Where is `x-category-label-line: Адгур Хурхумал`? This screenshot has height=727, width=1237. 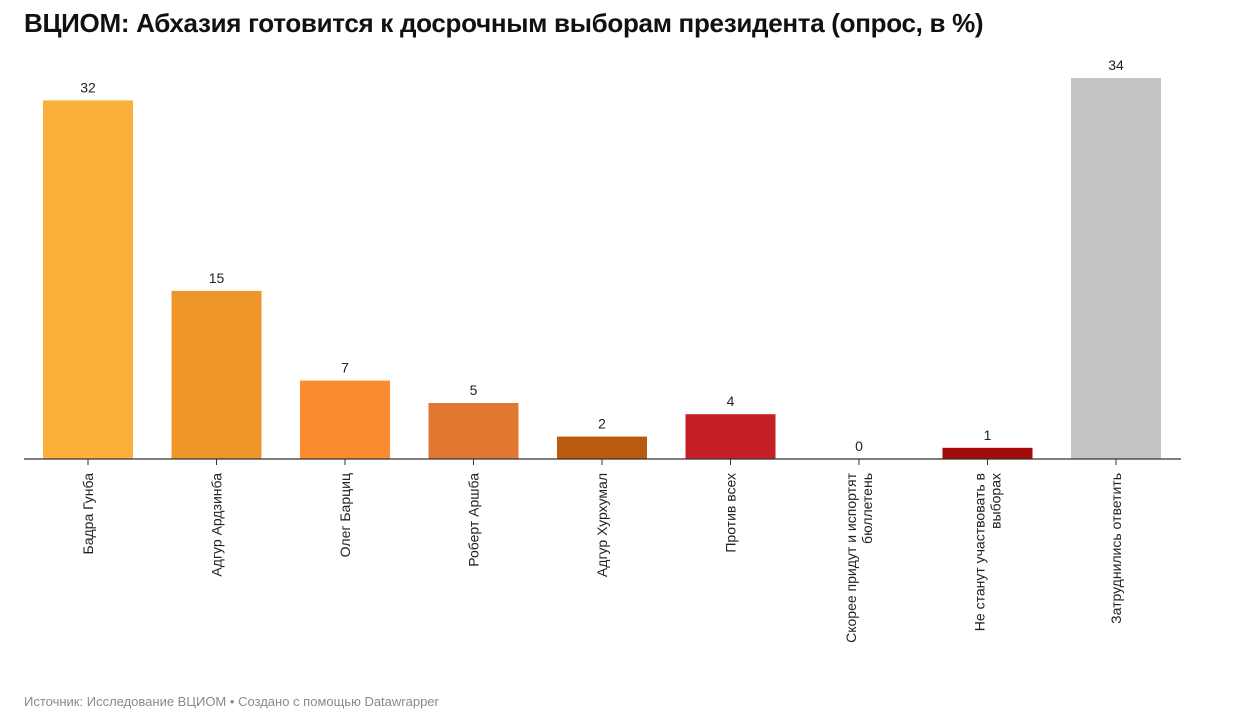
x-category-label-line: Адгур Хурхумал is located at coordinates (602, 525).